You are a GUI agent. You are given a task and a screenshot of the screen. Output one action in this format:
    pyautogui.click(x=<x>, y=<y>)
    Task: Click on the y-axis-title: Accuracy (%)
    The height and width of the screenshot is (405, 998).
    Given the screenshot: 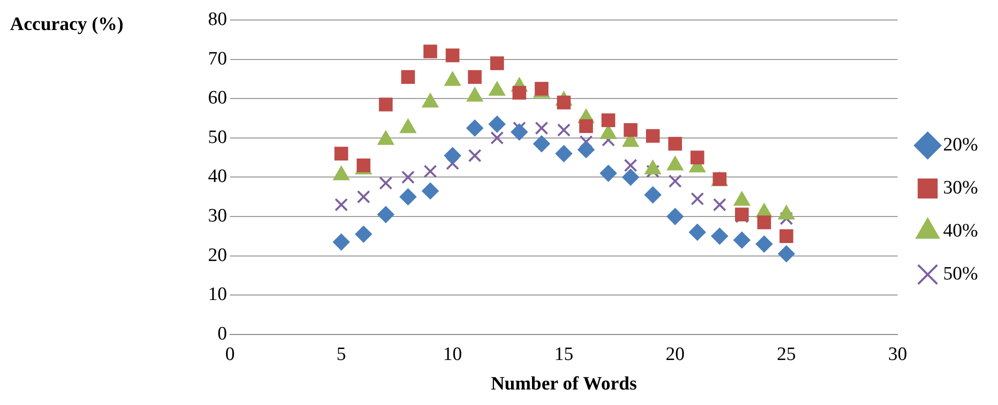 What is the action you would take?
    pyautogui.click(x=67, y=25)
    